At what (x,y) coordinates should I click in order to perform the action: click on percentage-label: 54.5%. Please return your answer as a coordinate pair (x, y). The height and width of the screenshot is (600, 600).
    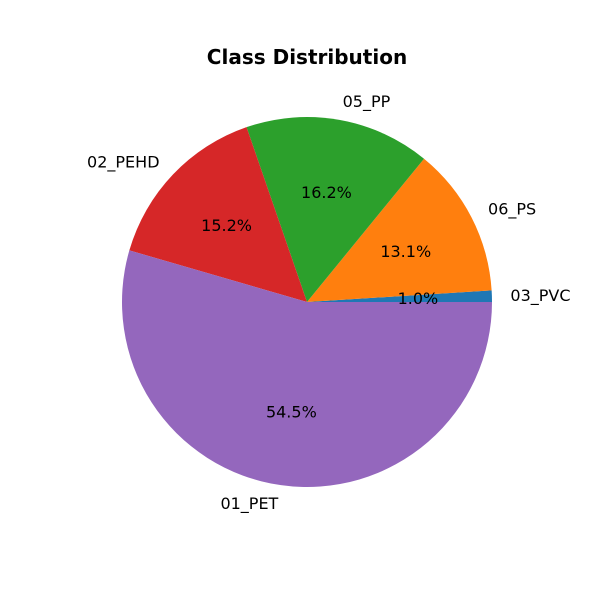
    Looking at the image, I should click on (291, 411).